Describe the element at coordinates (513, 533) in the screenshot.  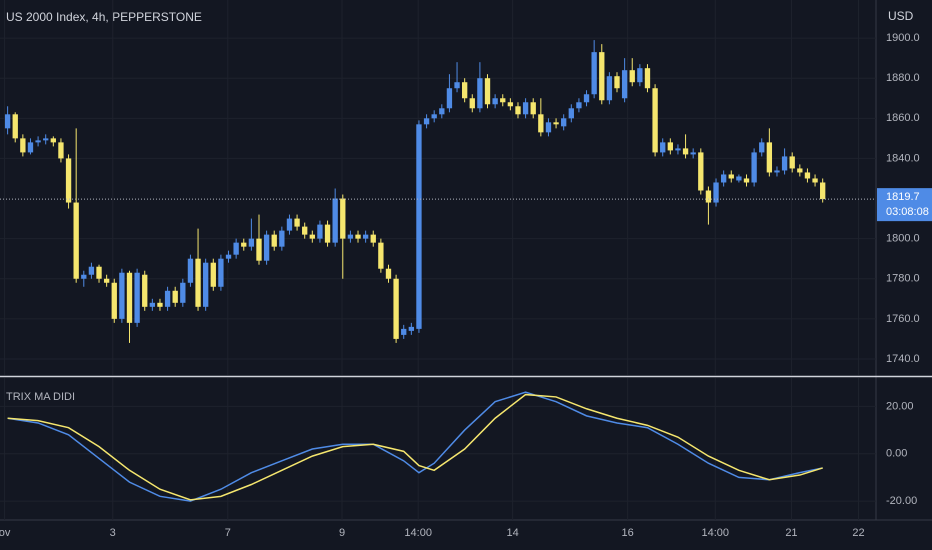
I see `x-tick-label: 14` at that location.